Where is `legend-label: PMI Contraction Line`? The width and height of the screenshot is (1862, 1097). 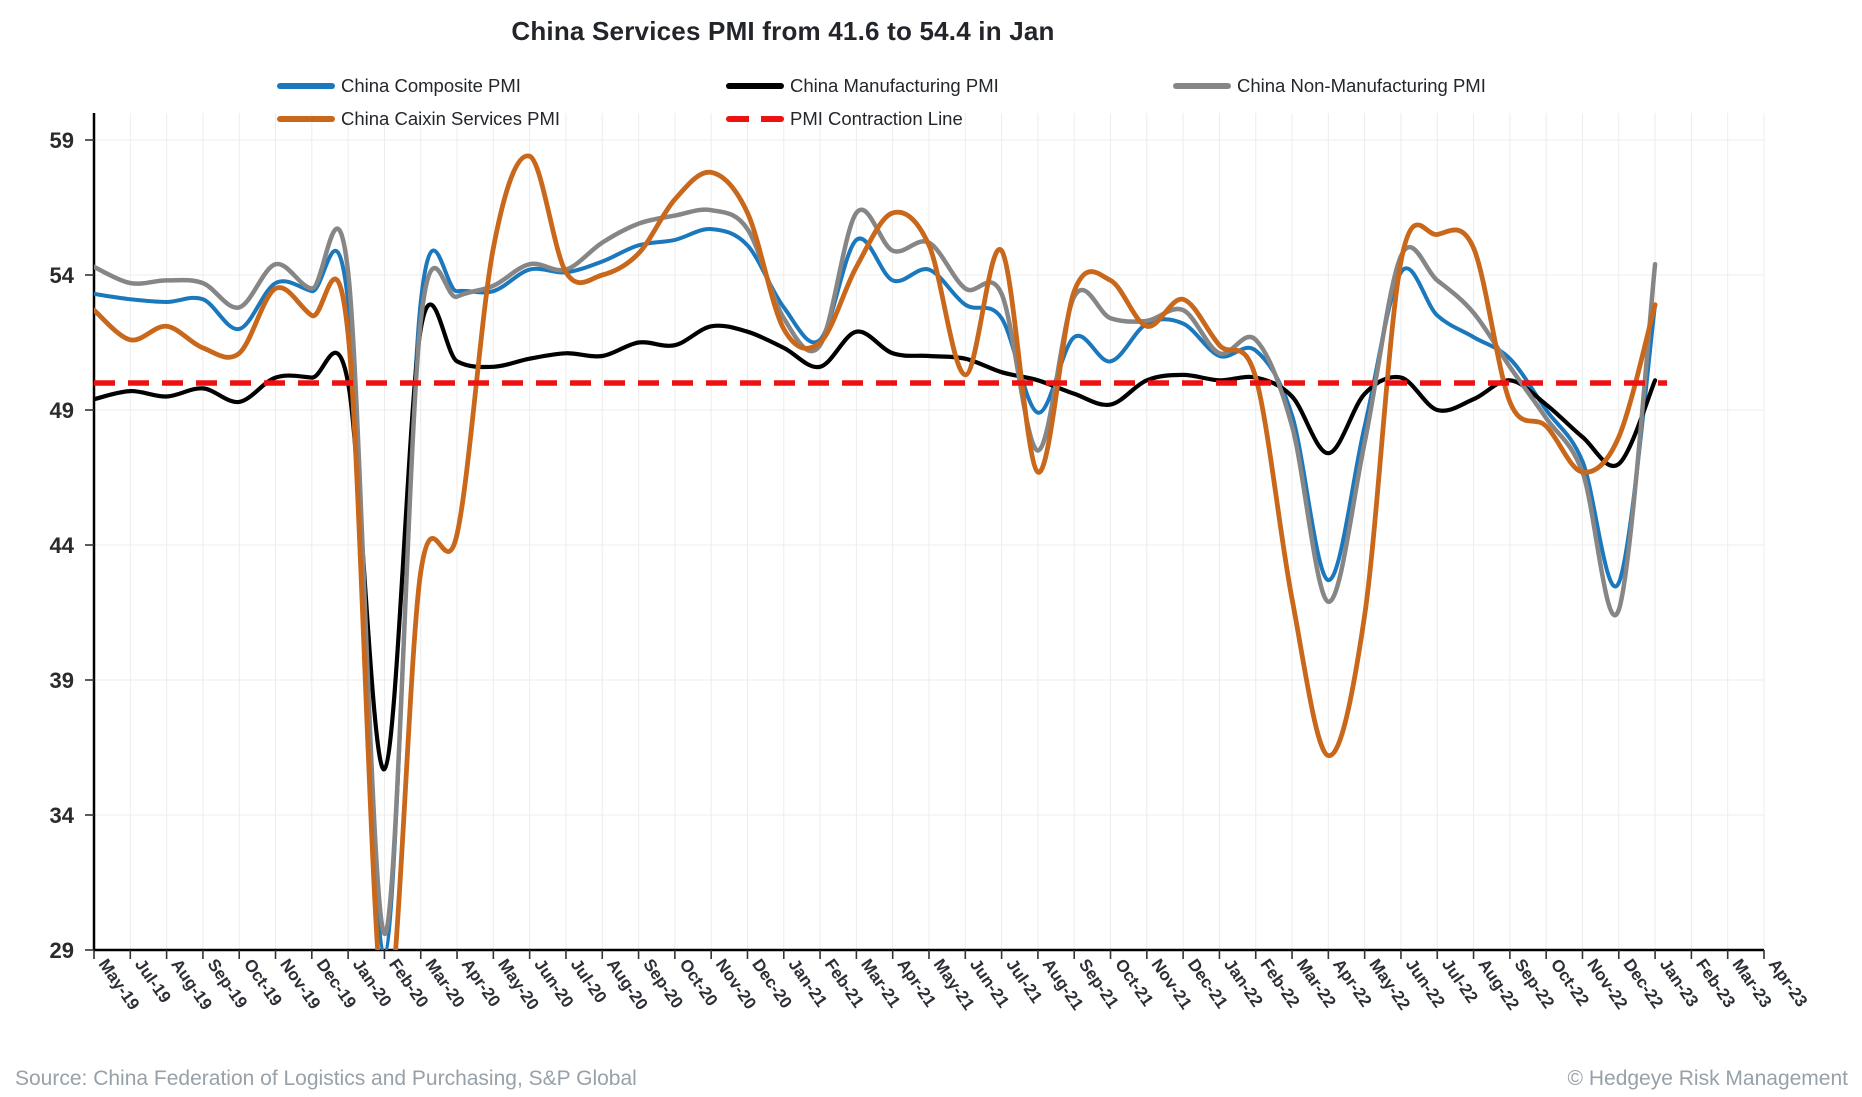
legend-label: PMI Contraction Line is located at coordinates (876, 118).